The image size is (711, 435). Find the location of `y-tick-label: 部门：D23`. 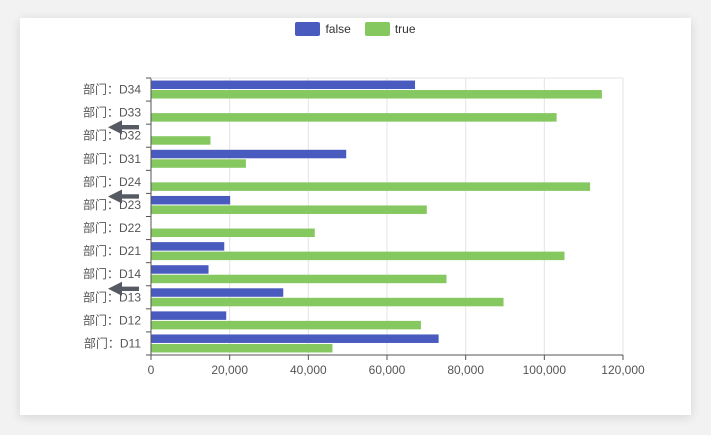

y-tick-label: 部门：D23 is located at coordinates (112, 204).